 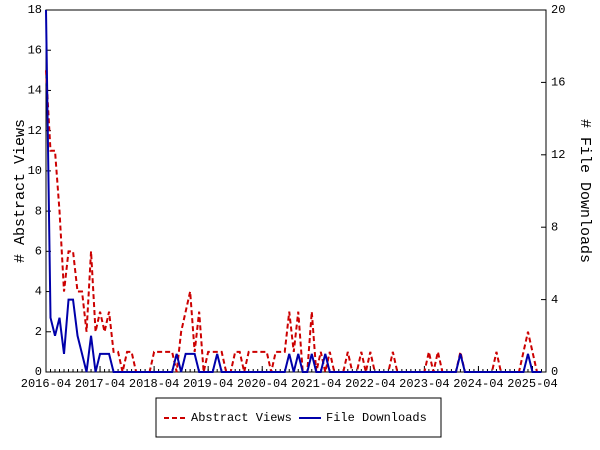 What do you see at coordinates (38, 332) in the screenshot?
I see `y-tick-label: 2` at bounding box center [38, 332].